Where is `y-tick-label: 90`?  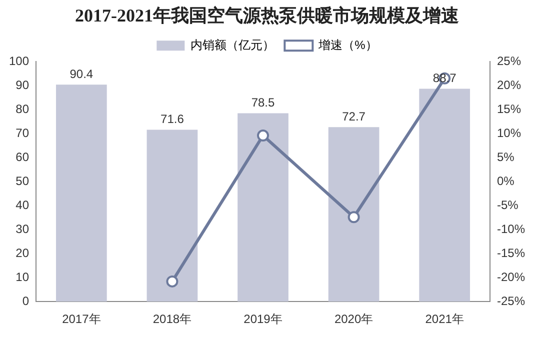 y-tick-label: 90 is located at coordinates (23, 85).